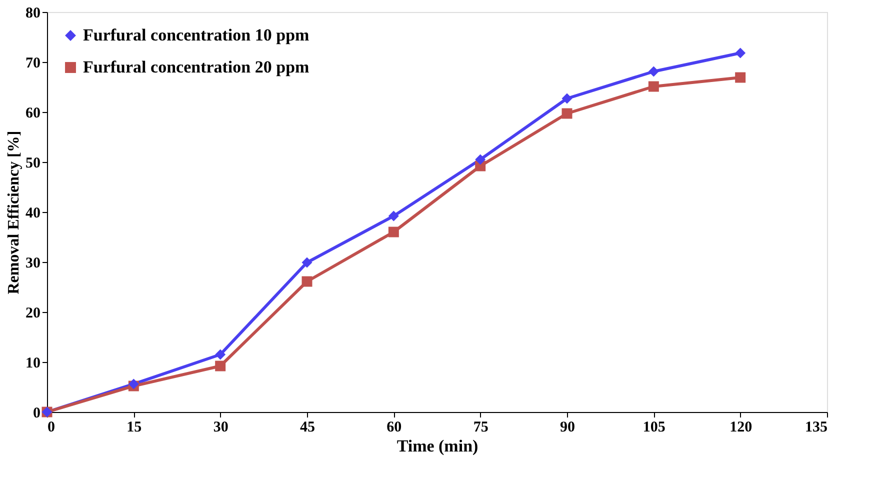  I want to click on x-tick-label: 60, so click(394, 428).